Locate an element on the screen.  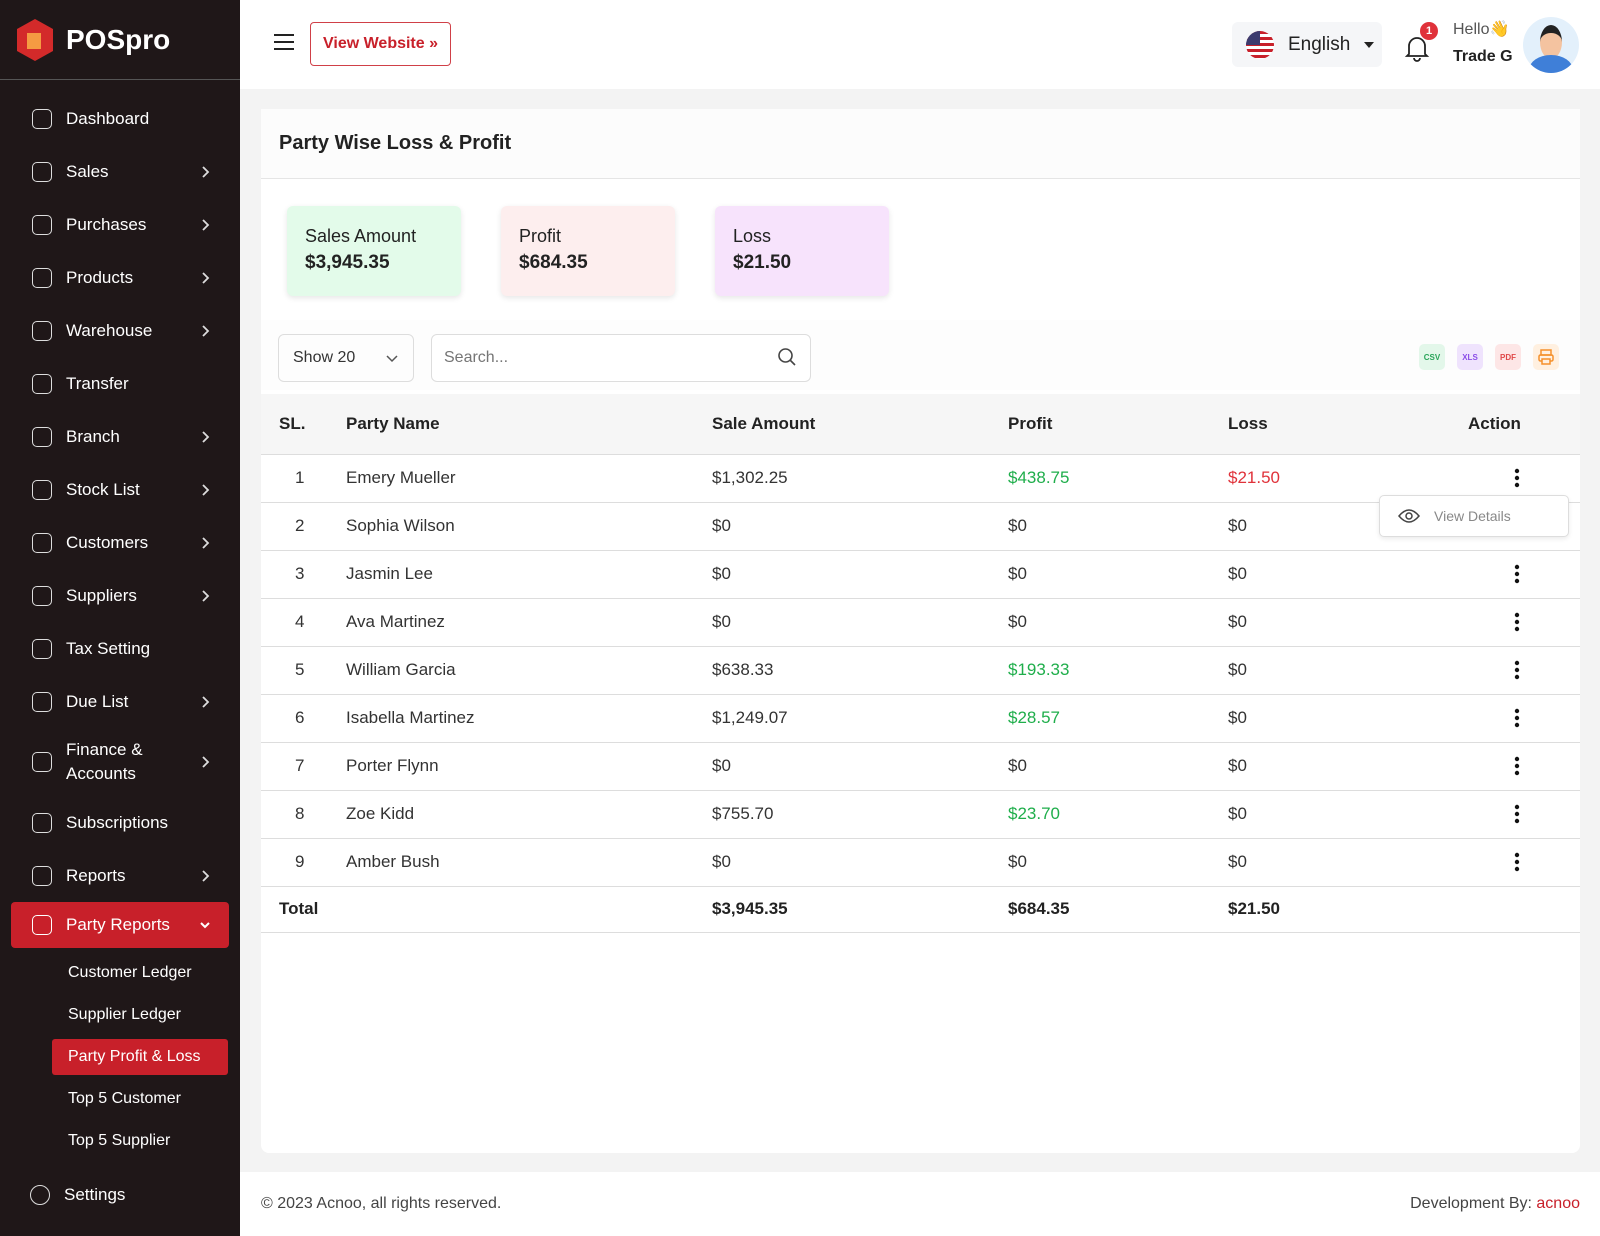
csv-export-icon: CSV is located at coordinates (1432, 357).